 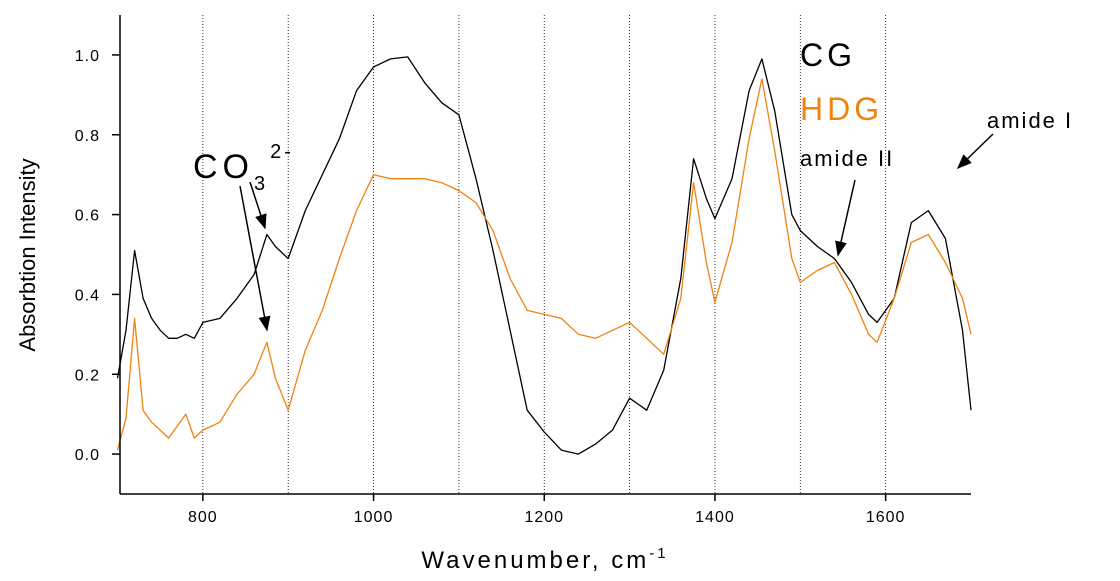 I want to click on annotation-text: CO, so click(x=223, y=167).